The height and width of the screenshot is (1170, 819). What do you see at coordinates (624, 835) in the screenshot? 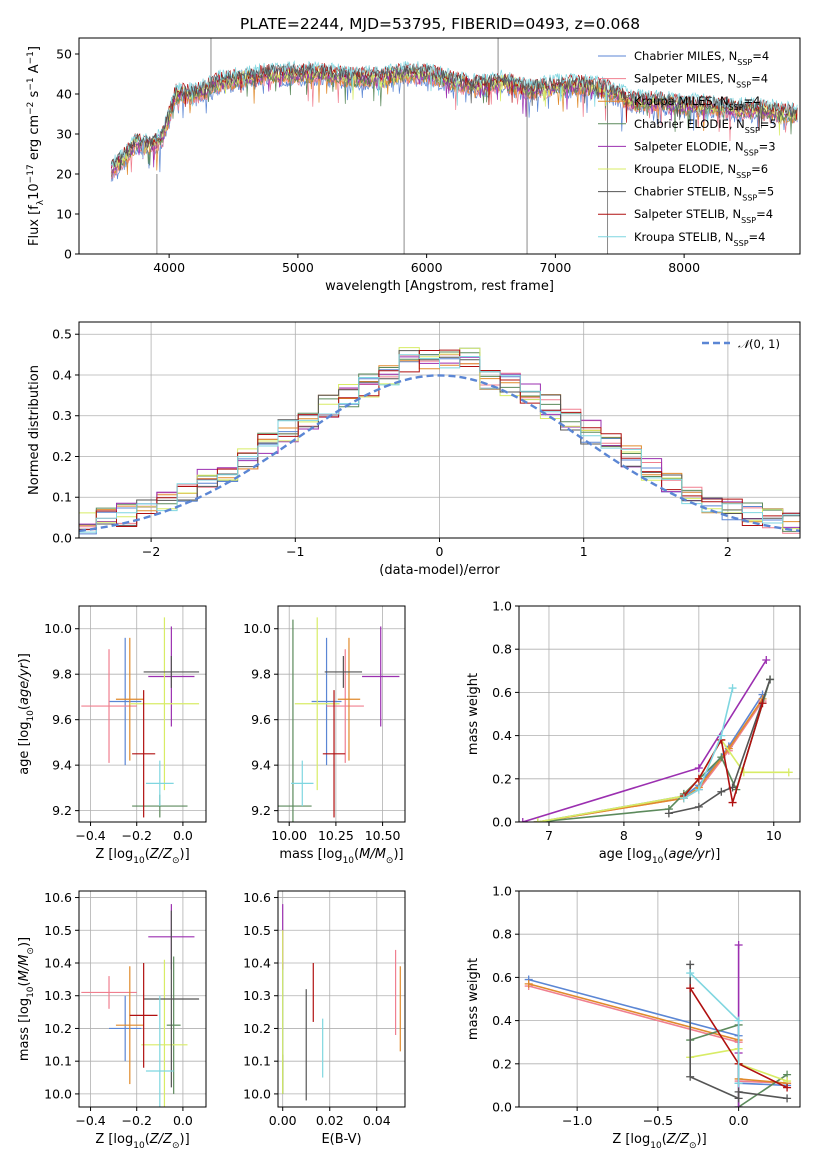
I see `x-tick-label: 8` at bounding box center [624, 835].